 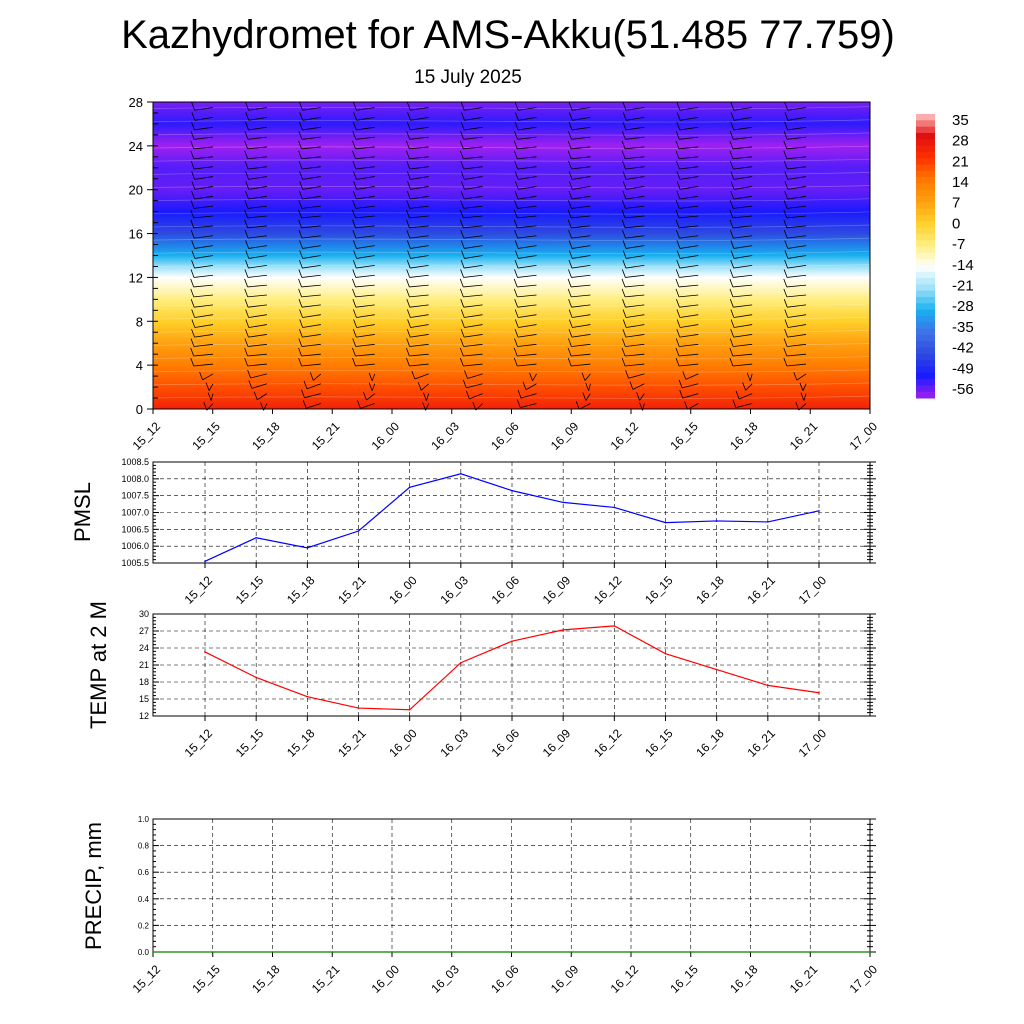 I want to click on y-tick-label: 1006.5, so click(x=135, y=529).